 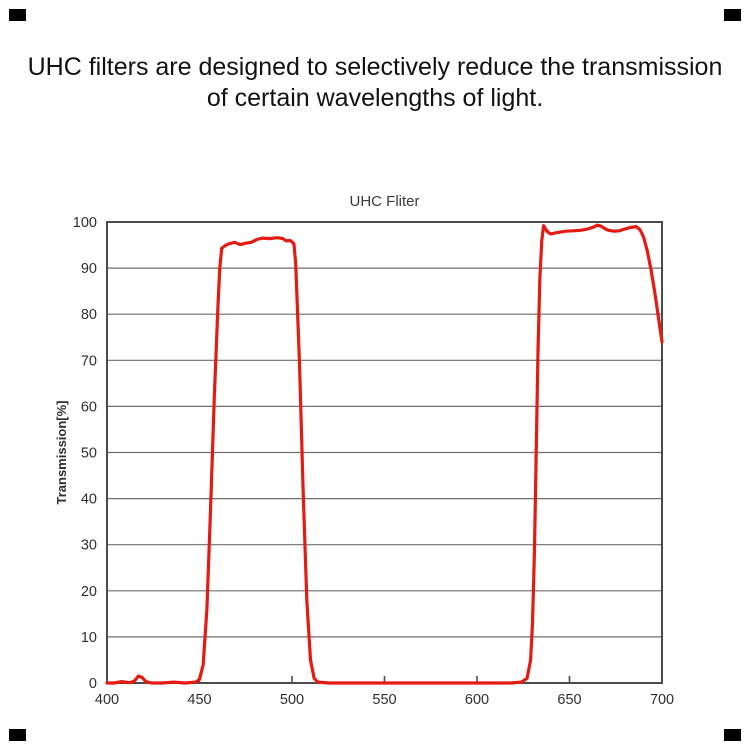 I want to click on y-tick-label: 20, so click(x=89, y=592).